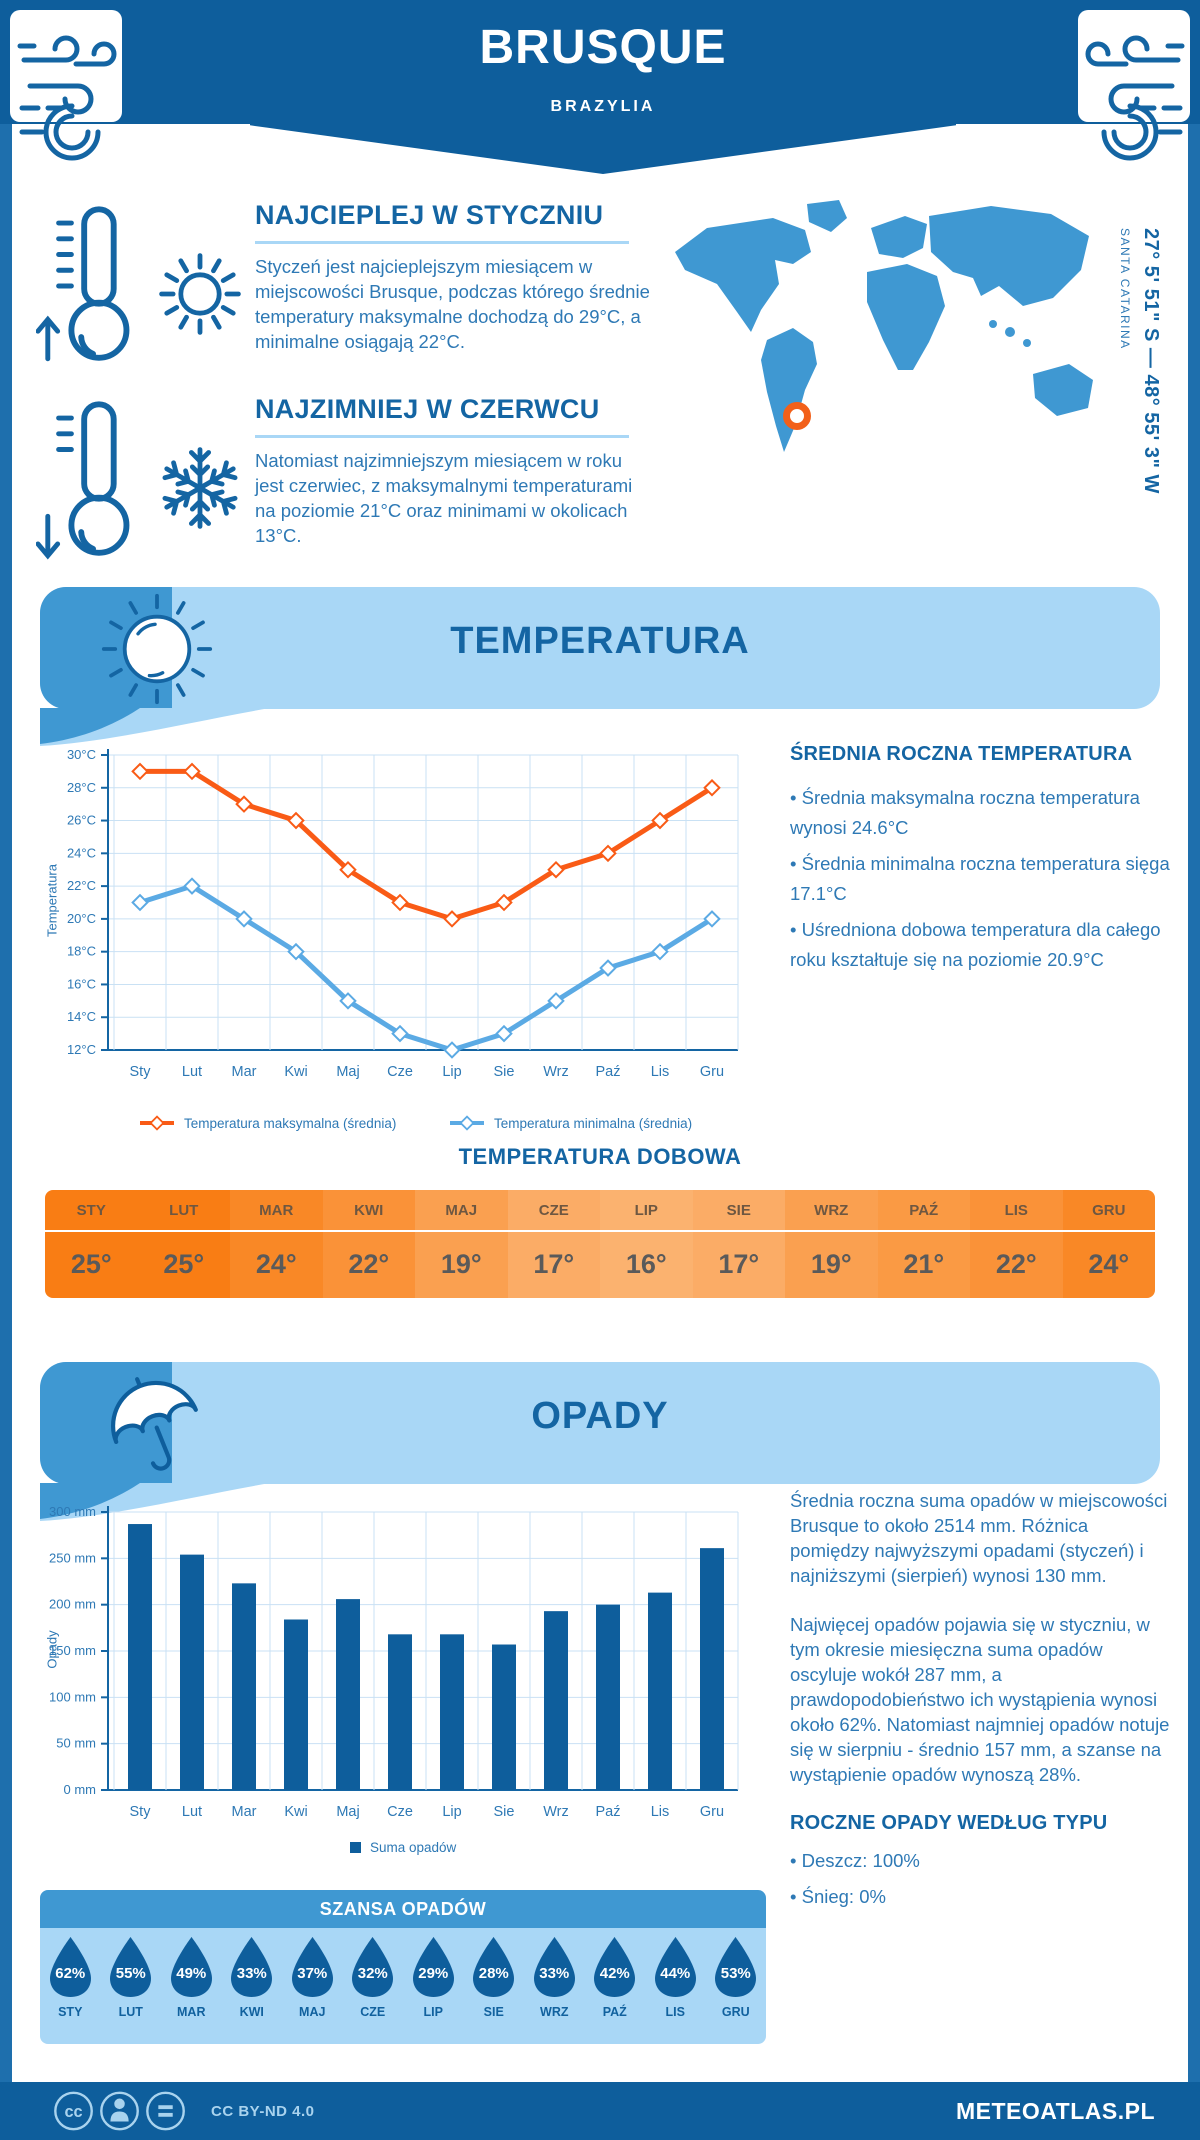 This screenshot has width=1200, height=2140. What do you see at coordinates (735, 2012) in the screenshot?
I see `chance-month-label: GRU` at bounding box center [735, 2012].